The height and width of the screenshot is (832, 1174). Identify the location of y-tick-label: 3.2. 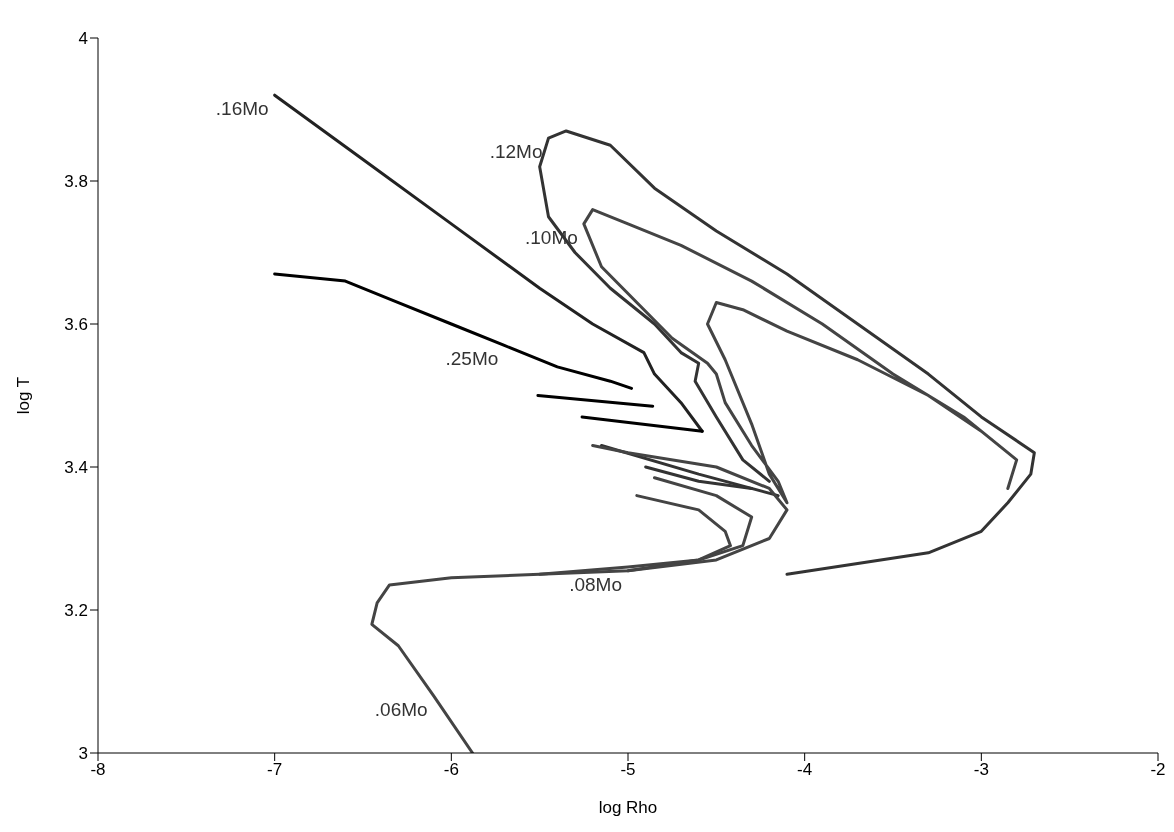
(76, 611).